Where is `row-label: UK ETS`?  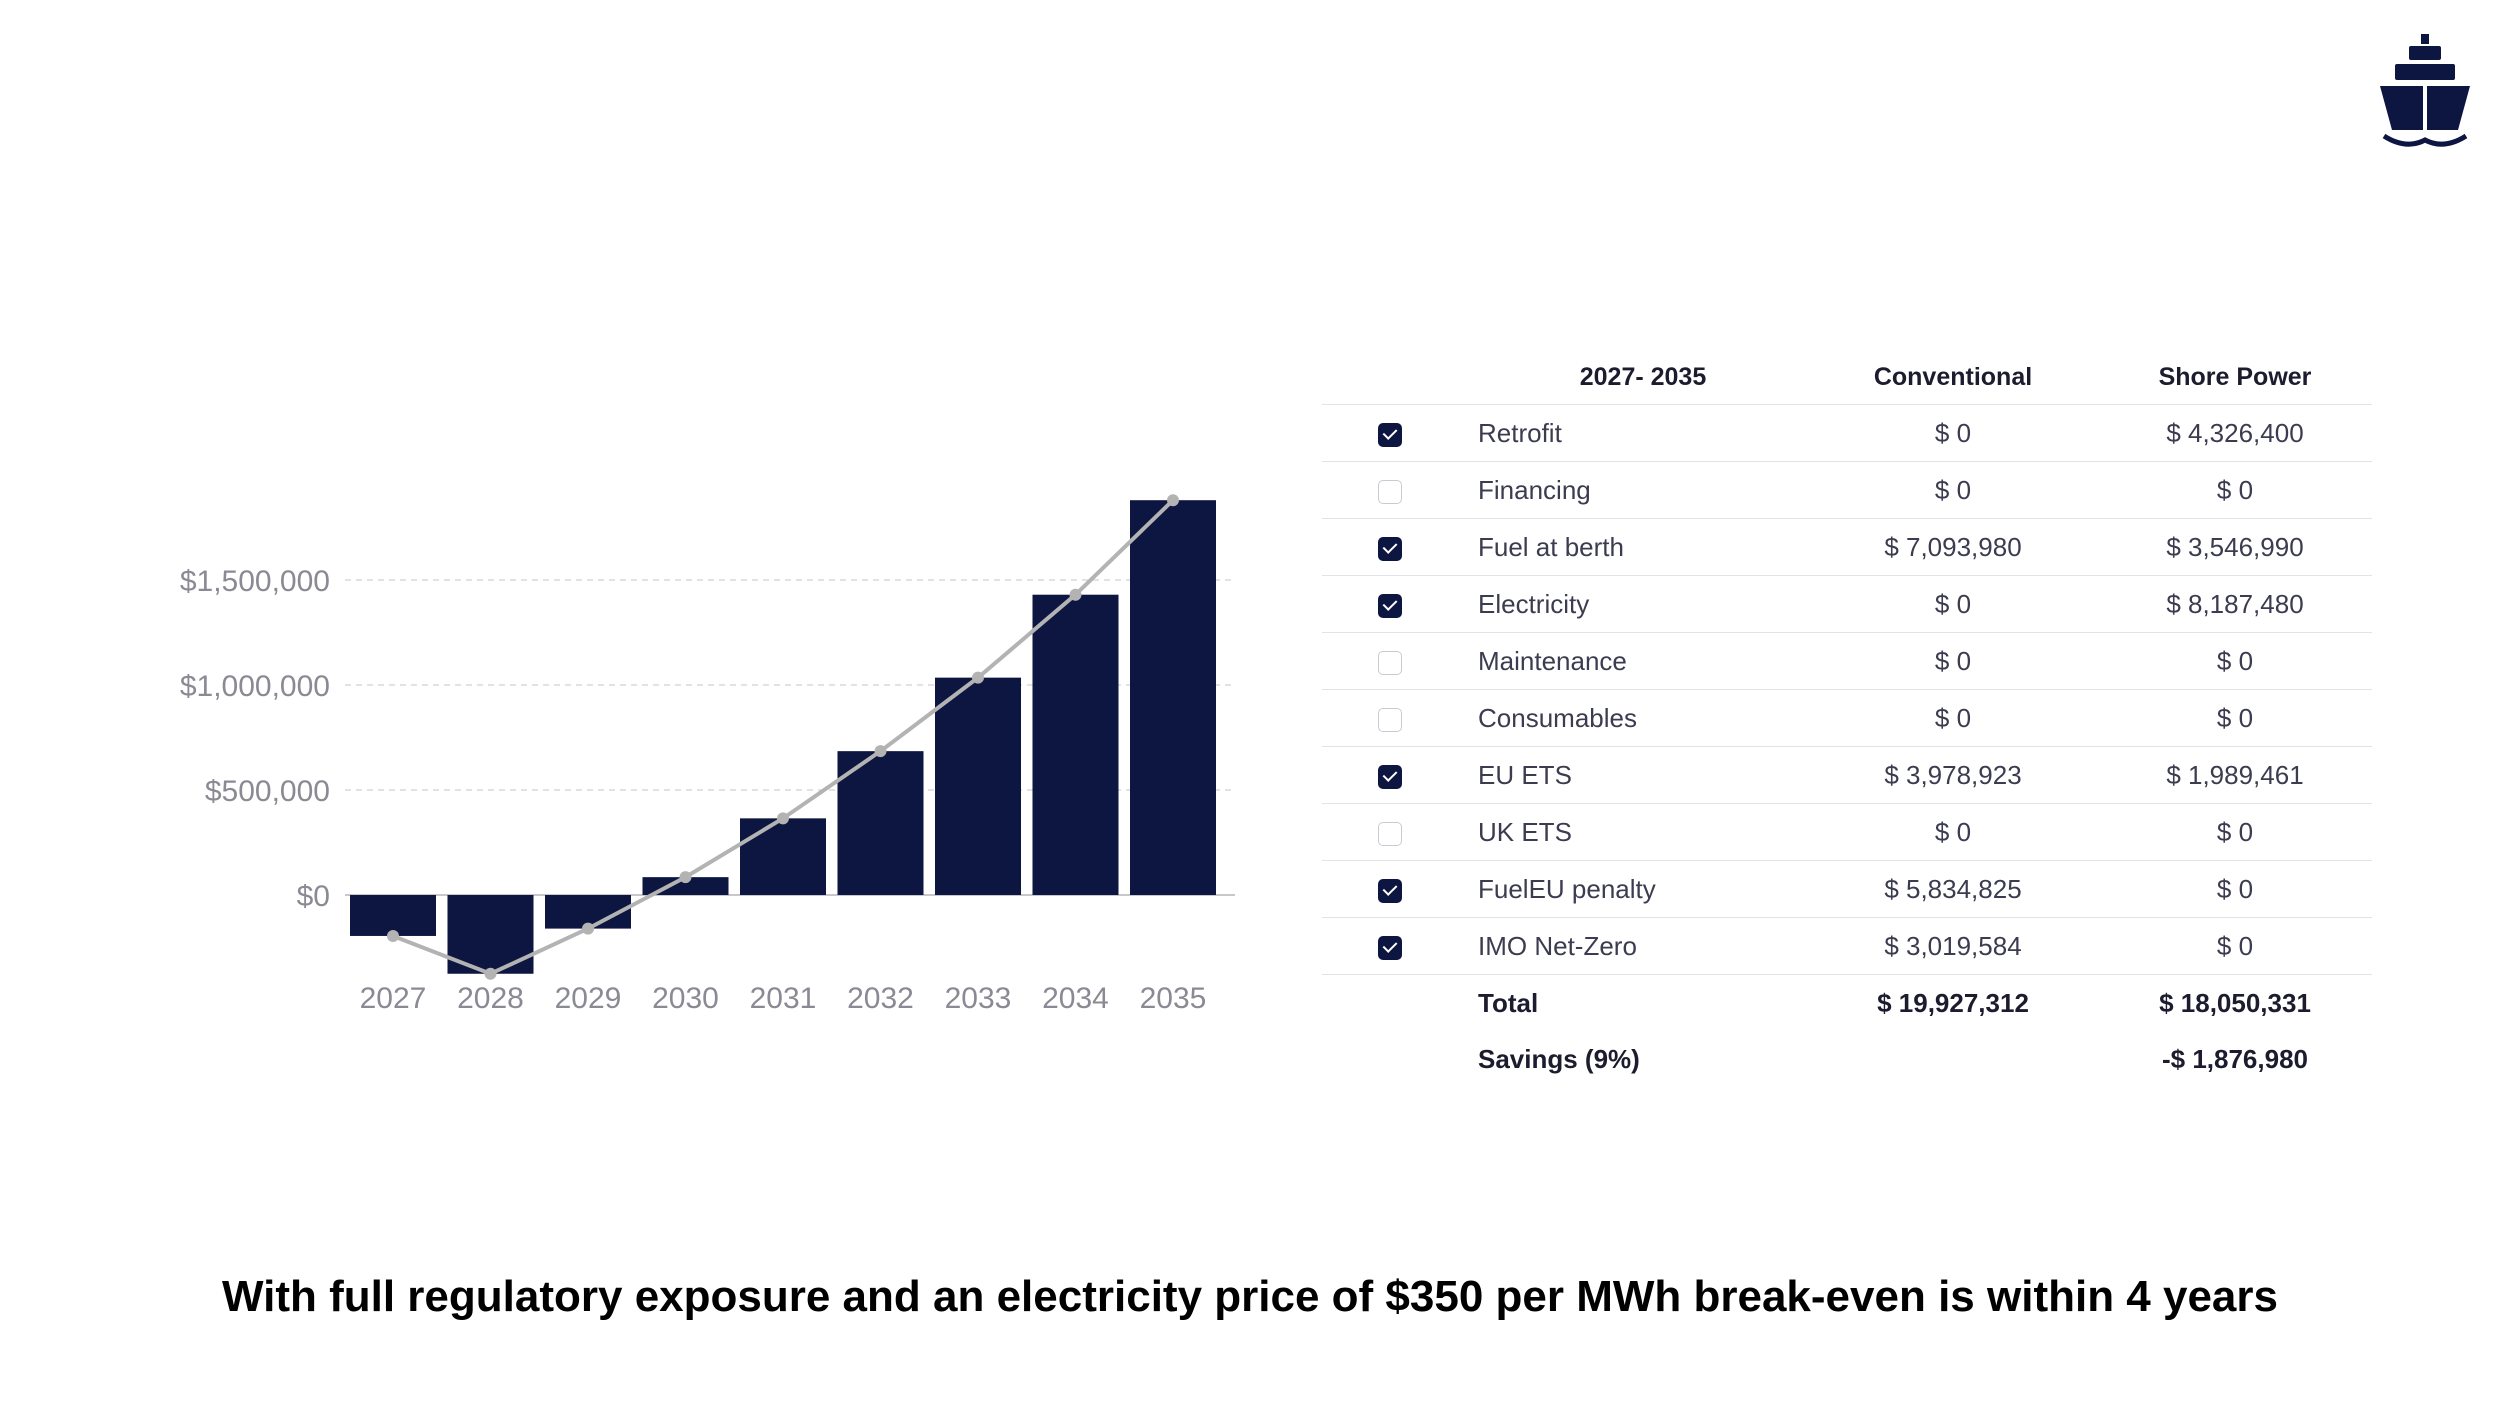
row-label: UK ETS is located at coordinates (1633, 832).